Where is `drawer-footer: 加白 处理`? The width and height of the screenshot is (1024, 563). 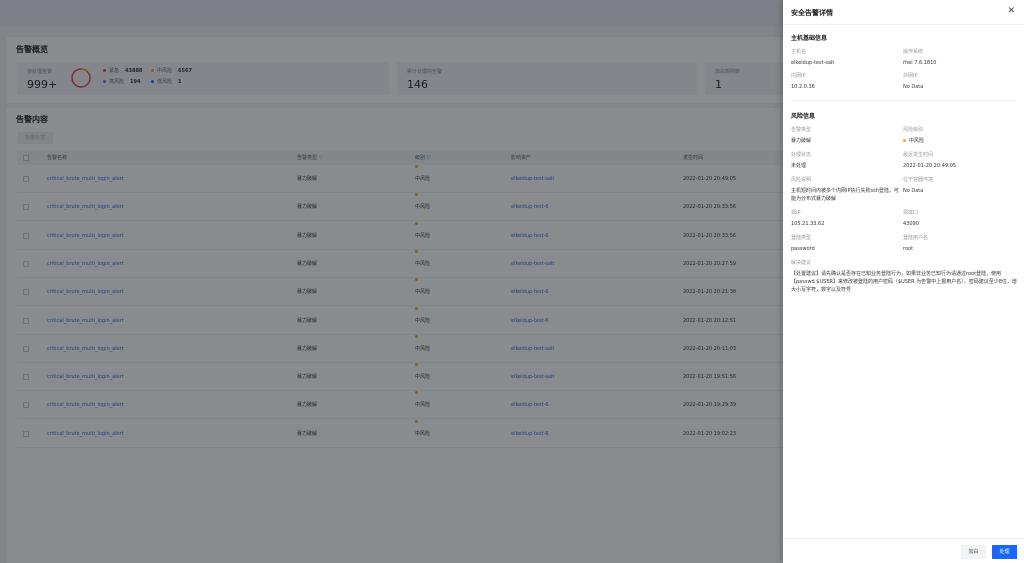 drawer-footer: 加白 处理 is located at coordinates (903, 550).